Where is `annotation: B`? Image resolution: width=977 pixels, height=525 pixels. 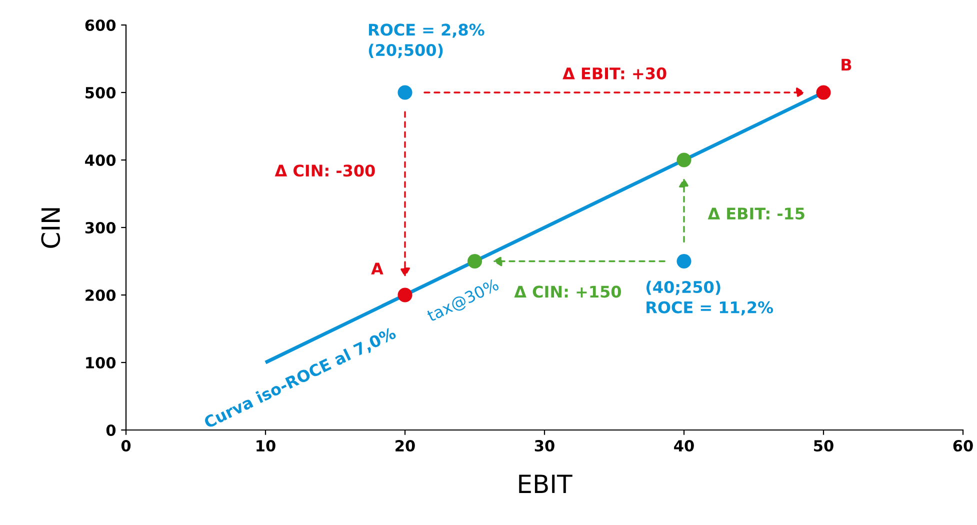 annotation: B is located at coordinates (847, 64).